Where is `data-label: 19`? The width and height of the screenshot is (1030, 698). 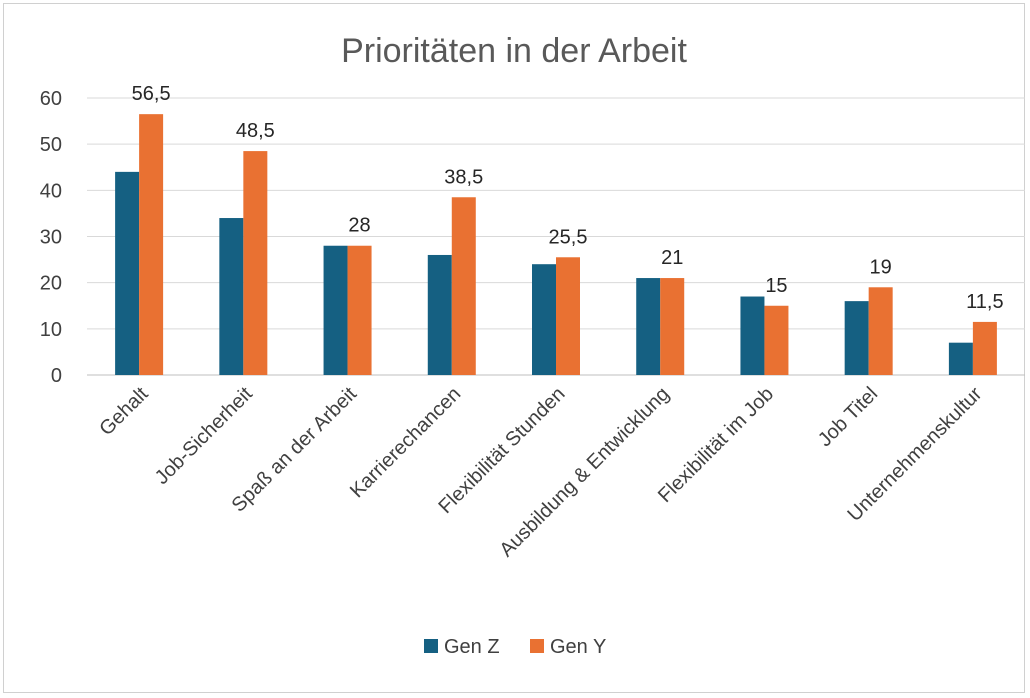 data-label: 19 is located at coordinates (881, 267).